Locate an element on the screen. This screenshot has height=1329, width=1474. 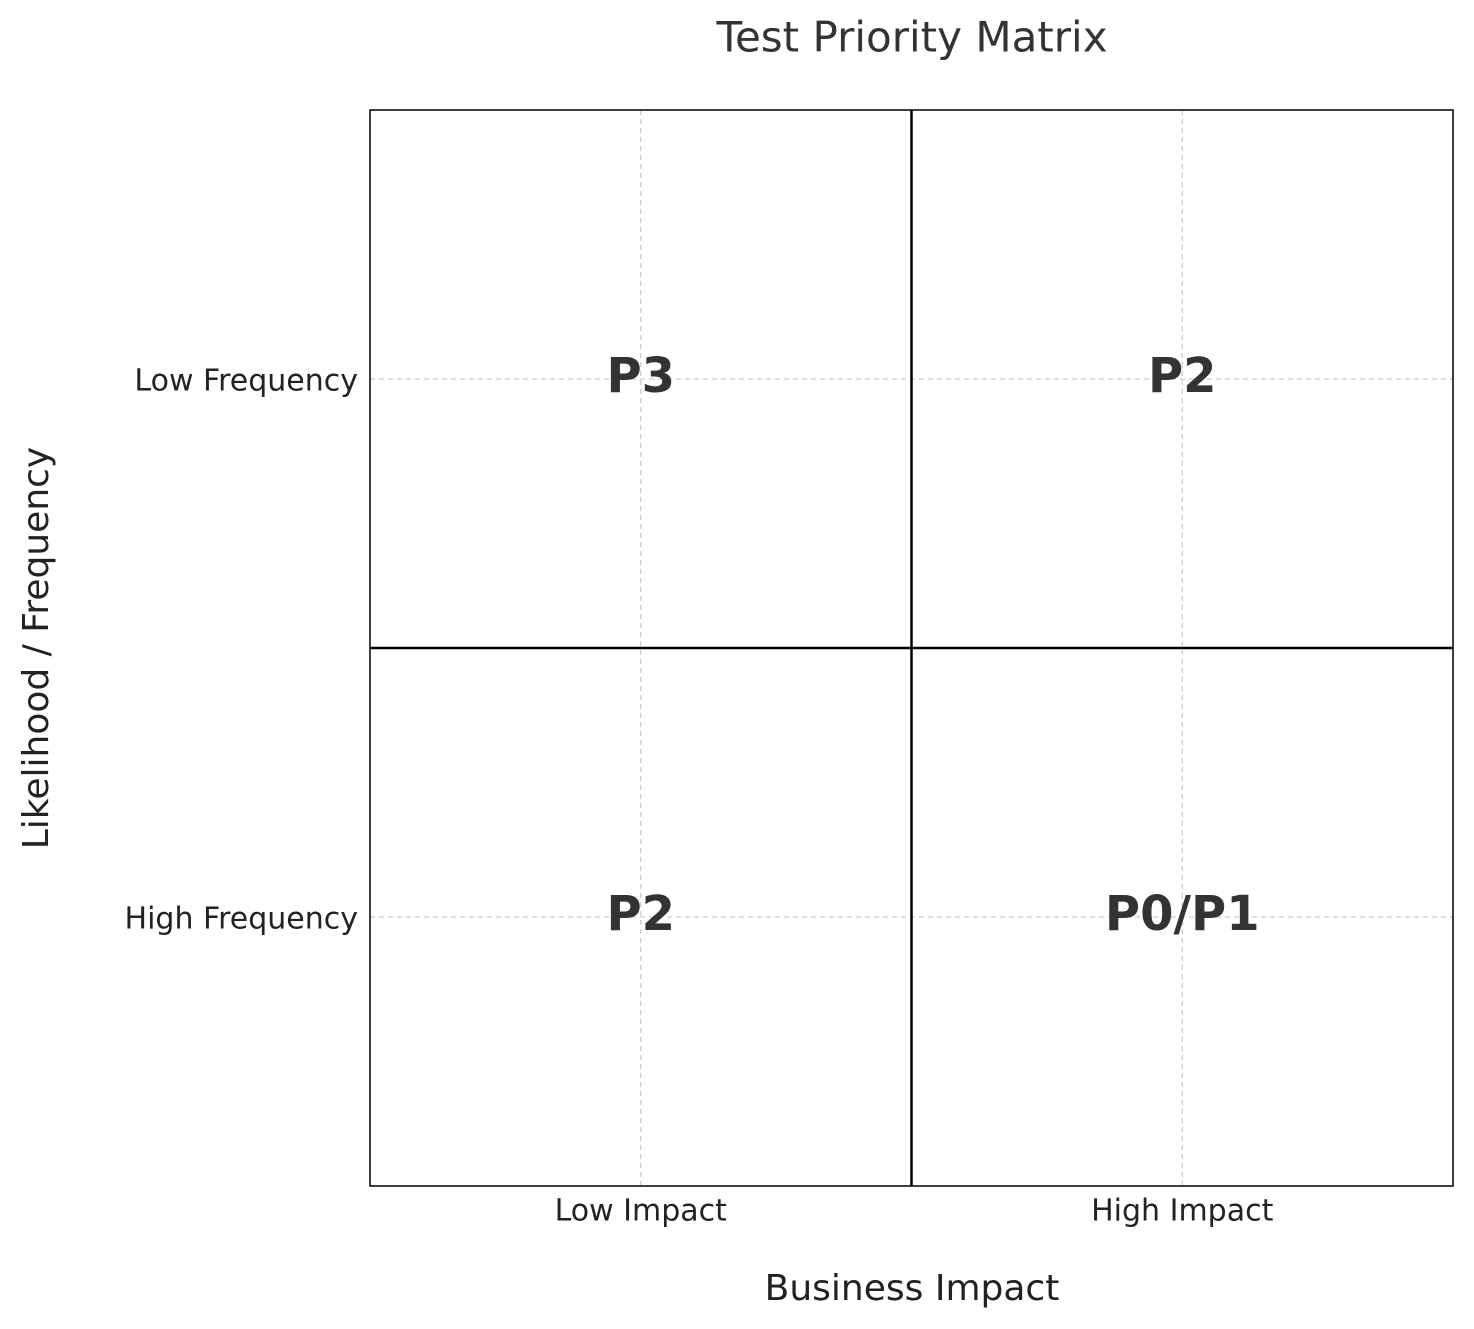
y-tick-label: High Frequency is located at coordinates (241, 919).